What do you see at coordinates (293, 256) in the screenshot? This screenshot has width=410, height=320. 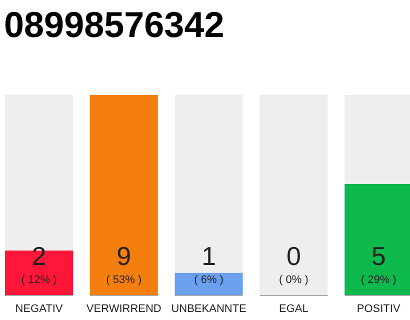 I see `annotation: 0` at bounding box center [293, 256].